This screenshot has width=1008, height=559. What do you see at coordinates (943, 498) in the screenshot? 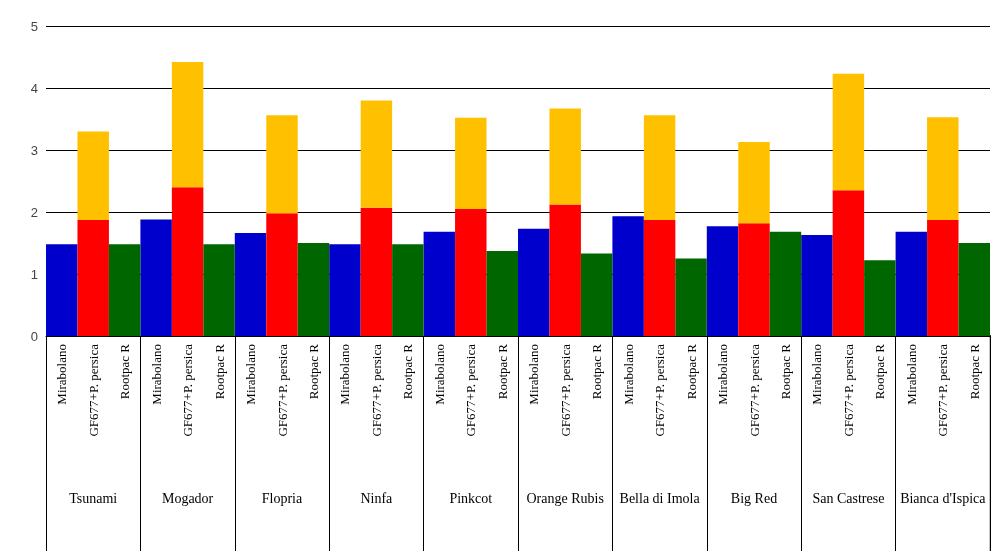
I see `text: Bianca d'Ispica` at bounding box center [943, 498].